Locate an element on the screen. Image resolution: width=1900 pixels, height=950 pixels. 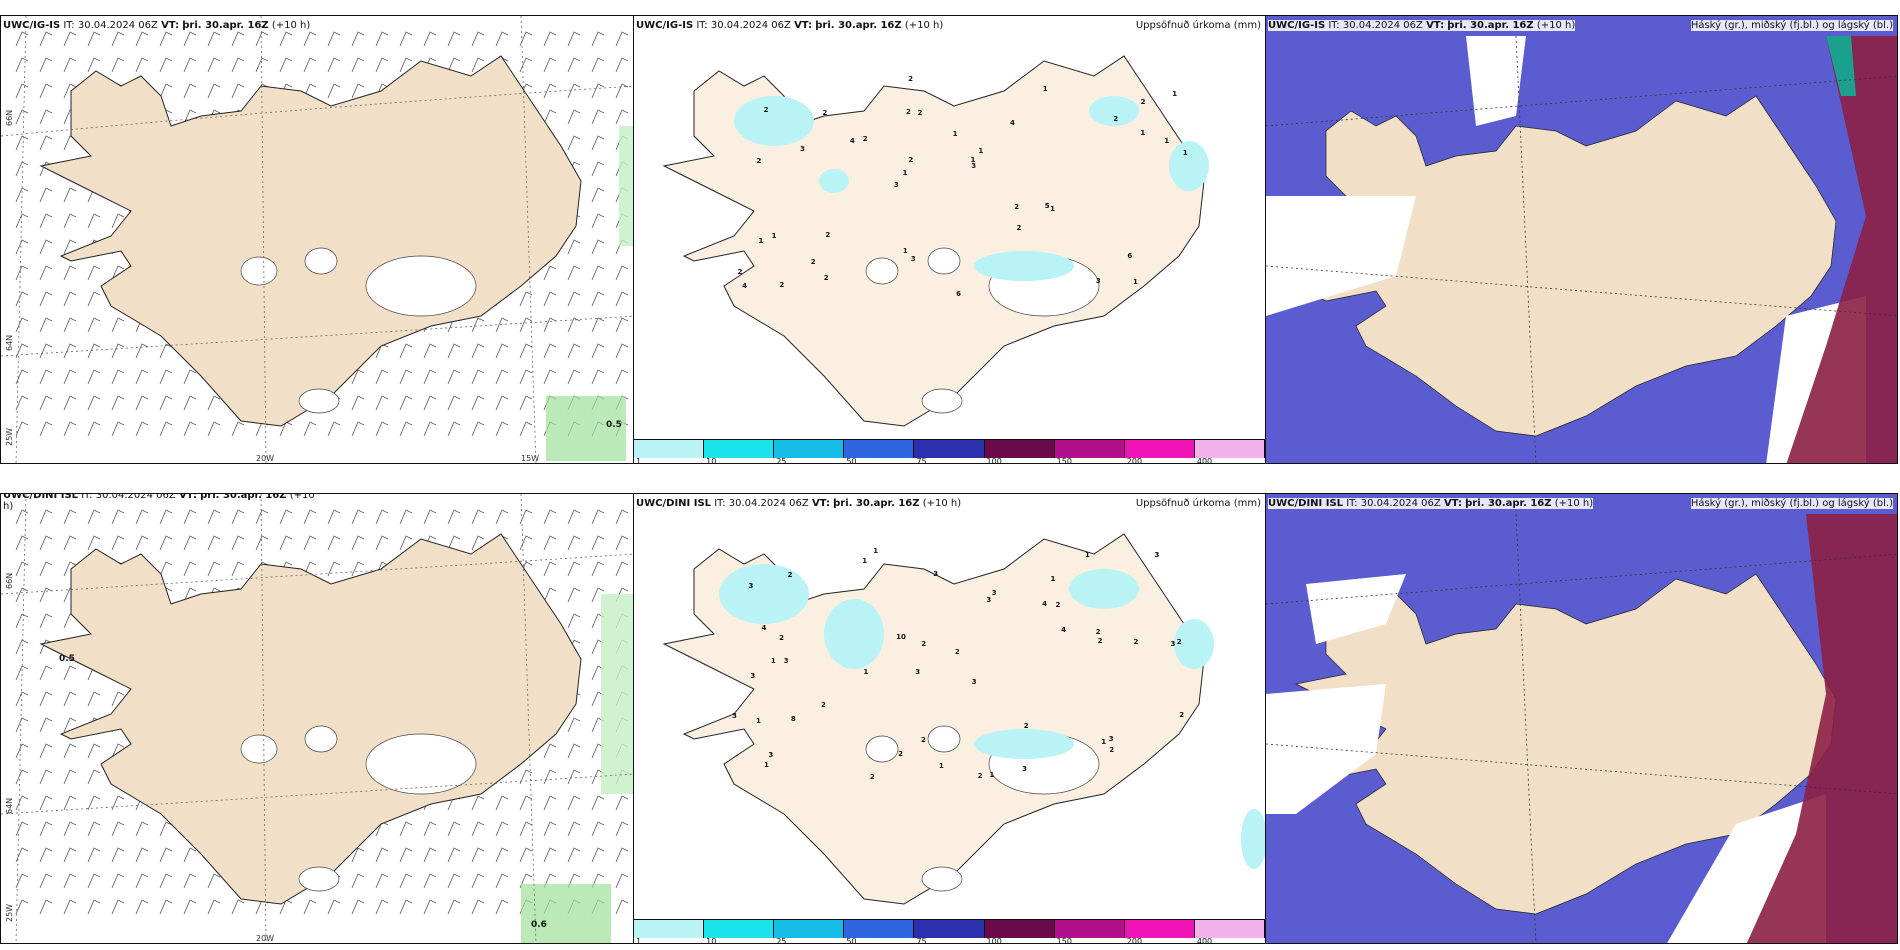
precip-cyan-patches is located at coordinates (992, 716).